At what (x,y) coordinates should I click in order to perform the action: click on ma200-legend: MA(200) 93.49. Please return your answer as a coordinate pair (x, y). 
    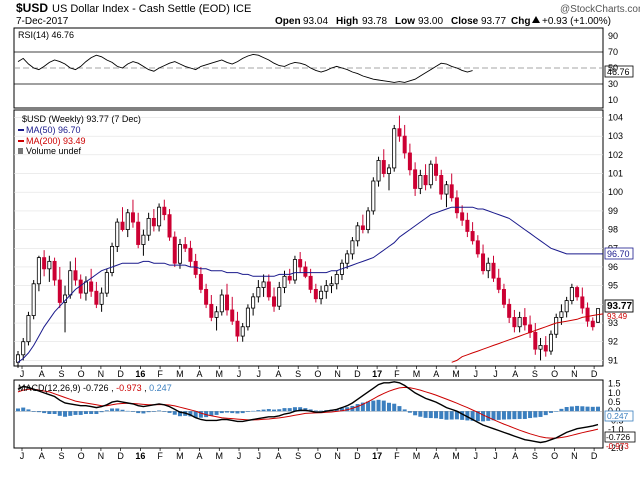
    Looking at the image, I should click on (56, 141).